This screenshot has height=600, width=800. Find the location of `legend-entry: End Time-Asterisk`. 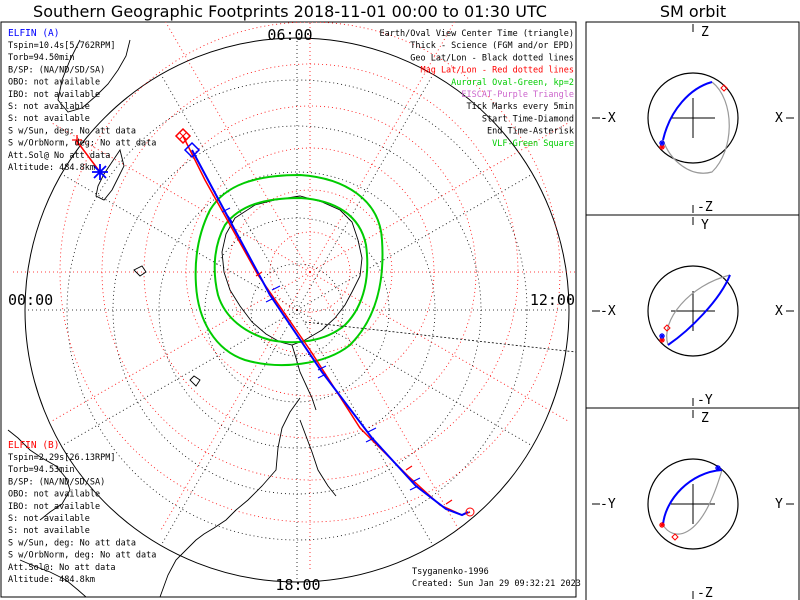

legend-entry: End Time-Asterisk is located at coordinates (530, 132).